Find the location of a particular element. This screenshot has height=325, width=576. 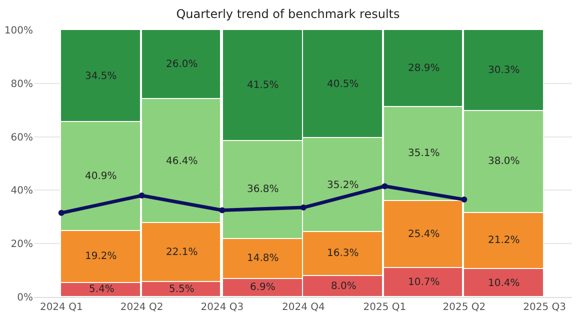

chart-title: Quarterly trend of benchmark results is located at coordinates (288, 14).